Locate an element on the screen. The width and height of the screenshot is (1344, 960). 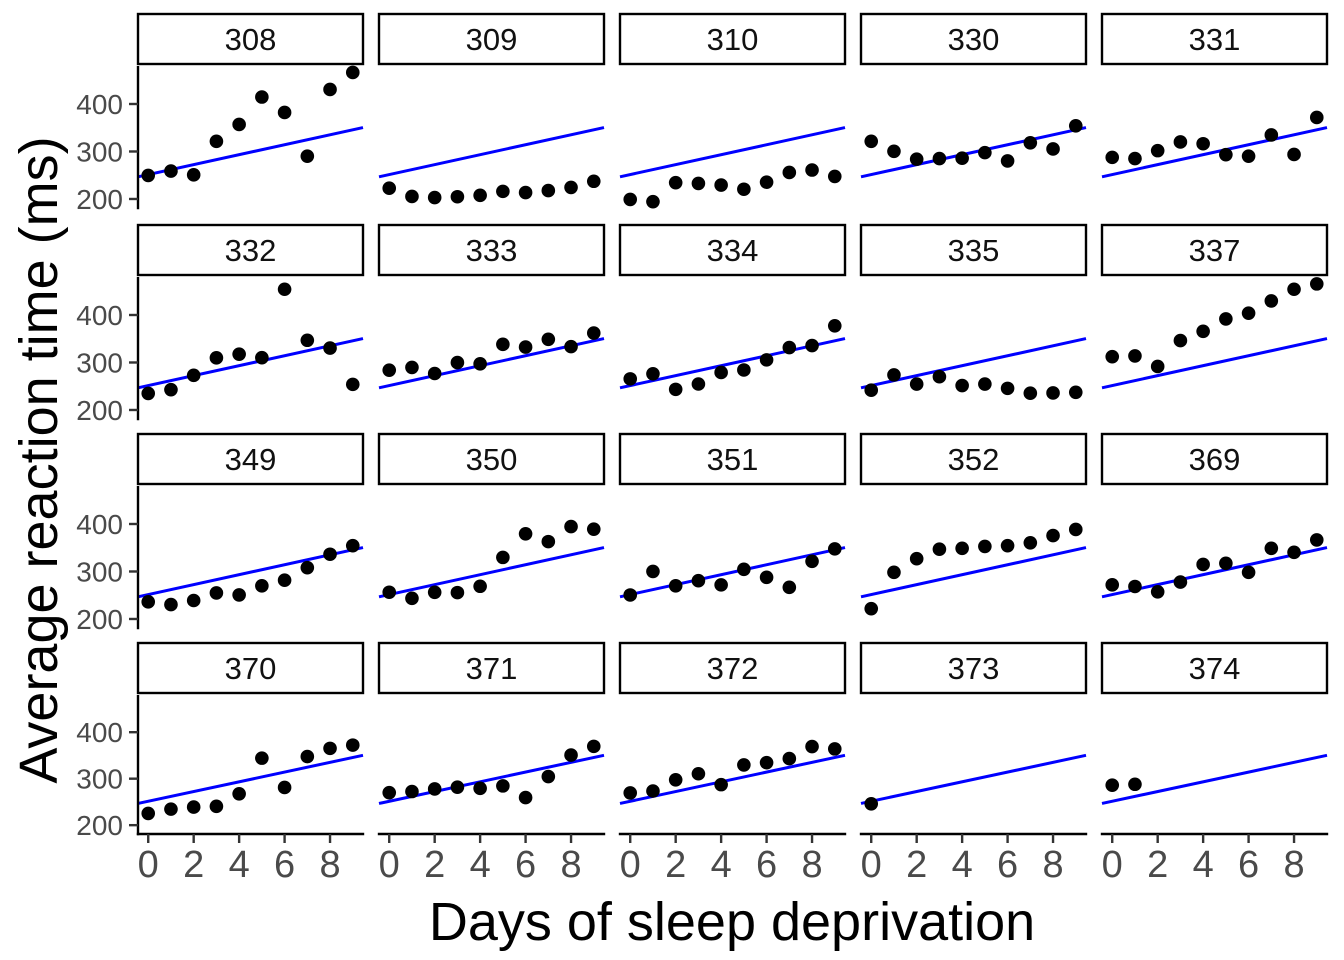
facet-350: 350 is located at coordinates (491, 519).